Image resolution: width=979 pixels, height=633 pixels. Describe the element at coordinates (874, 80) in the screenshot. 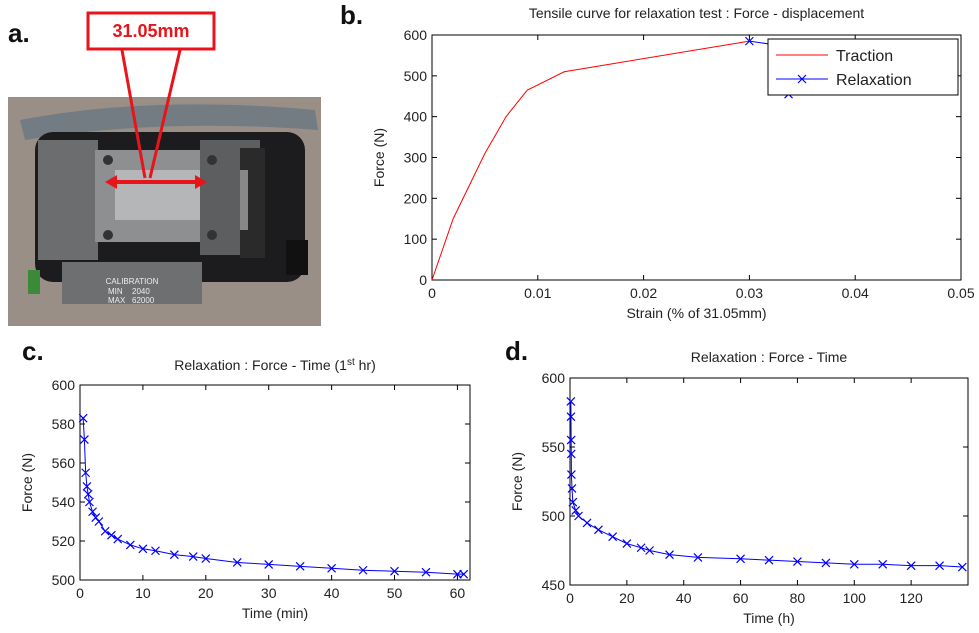

I see `legend-label: Relaxation` at that location.